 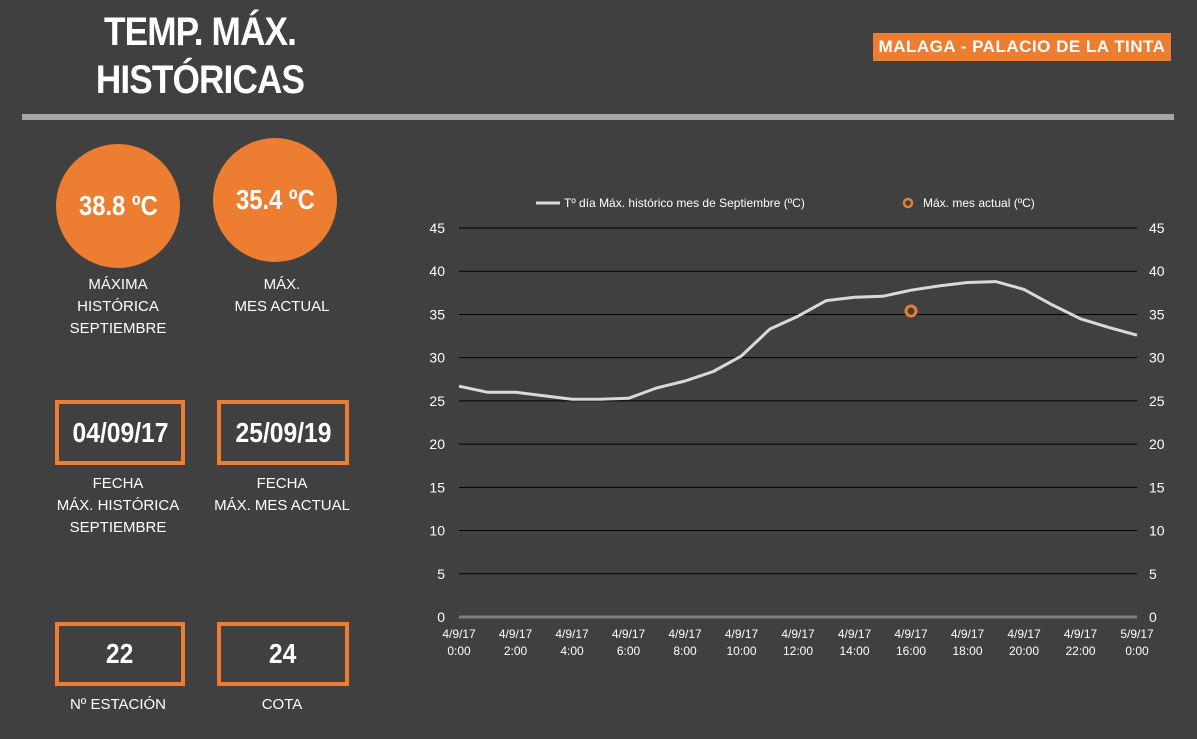 I want to click on x-tick-label-time: 14:00, so click(x=854, y=651).